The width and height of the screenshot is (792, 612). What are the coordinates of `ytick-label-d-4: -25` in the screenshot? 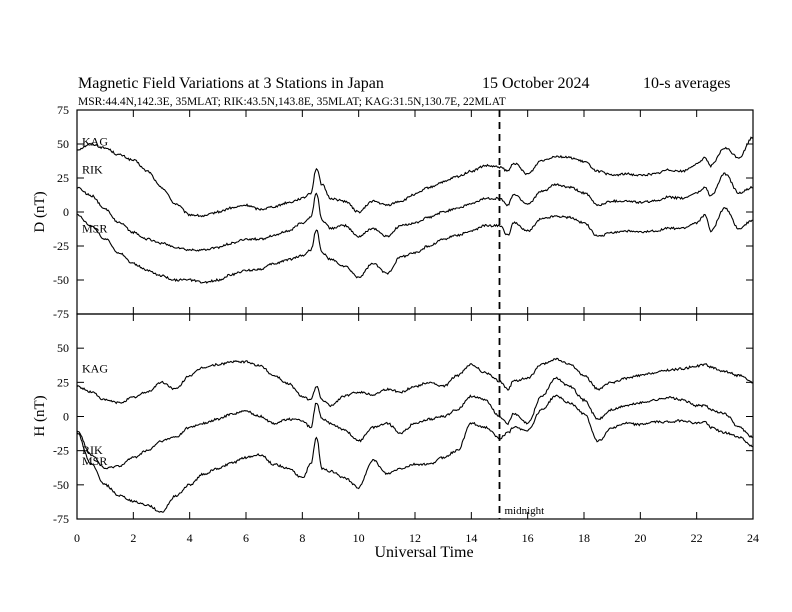 It's located at (61, 246).